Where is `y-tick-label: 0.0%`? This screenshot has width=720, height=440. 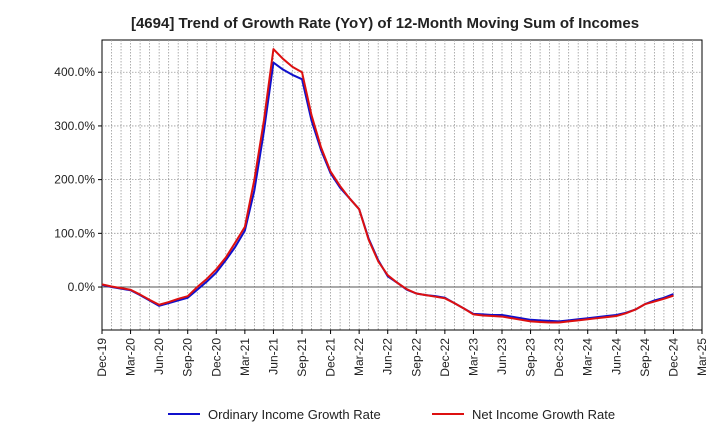
y-tick-label: 0.0% is located at coordinates (82, 287).